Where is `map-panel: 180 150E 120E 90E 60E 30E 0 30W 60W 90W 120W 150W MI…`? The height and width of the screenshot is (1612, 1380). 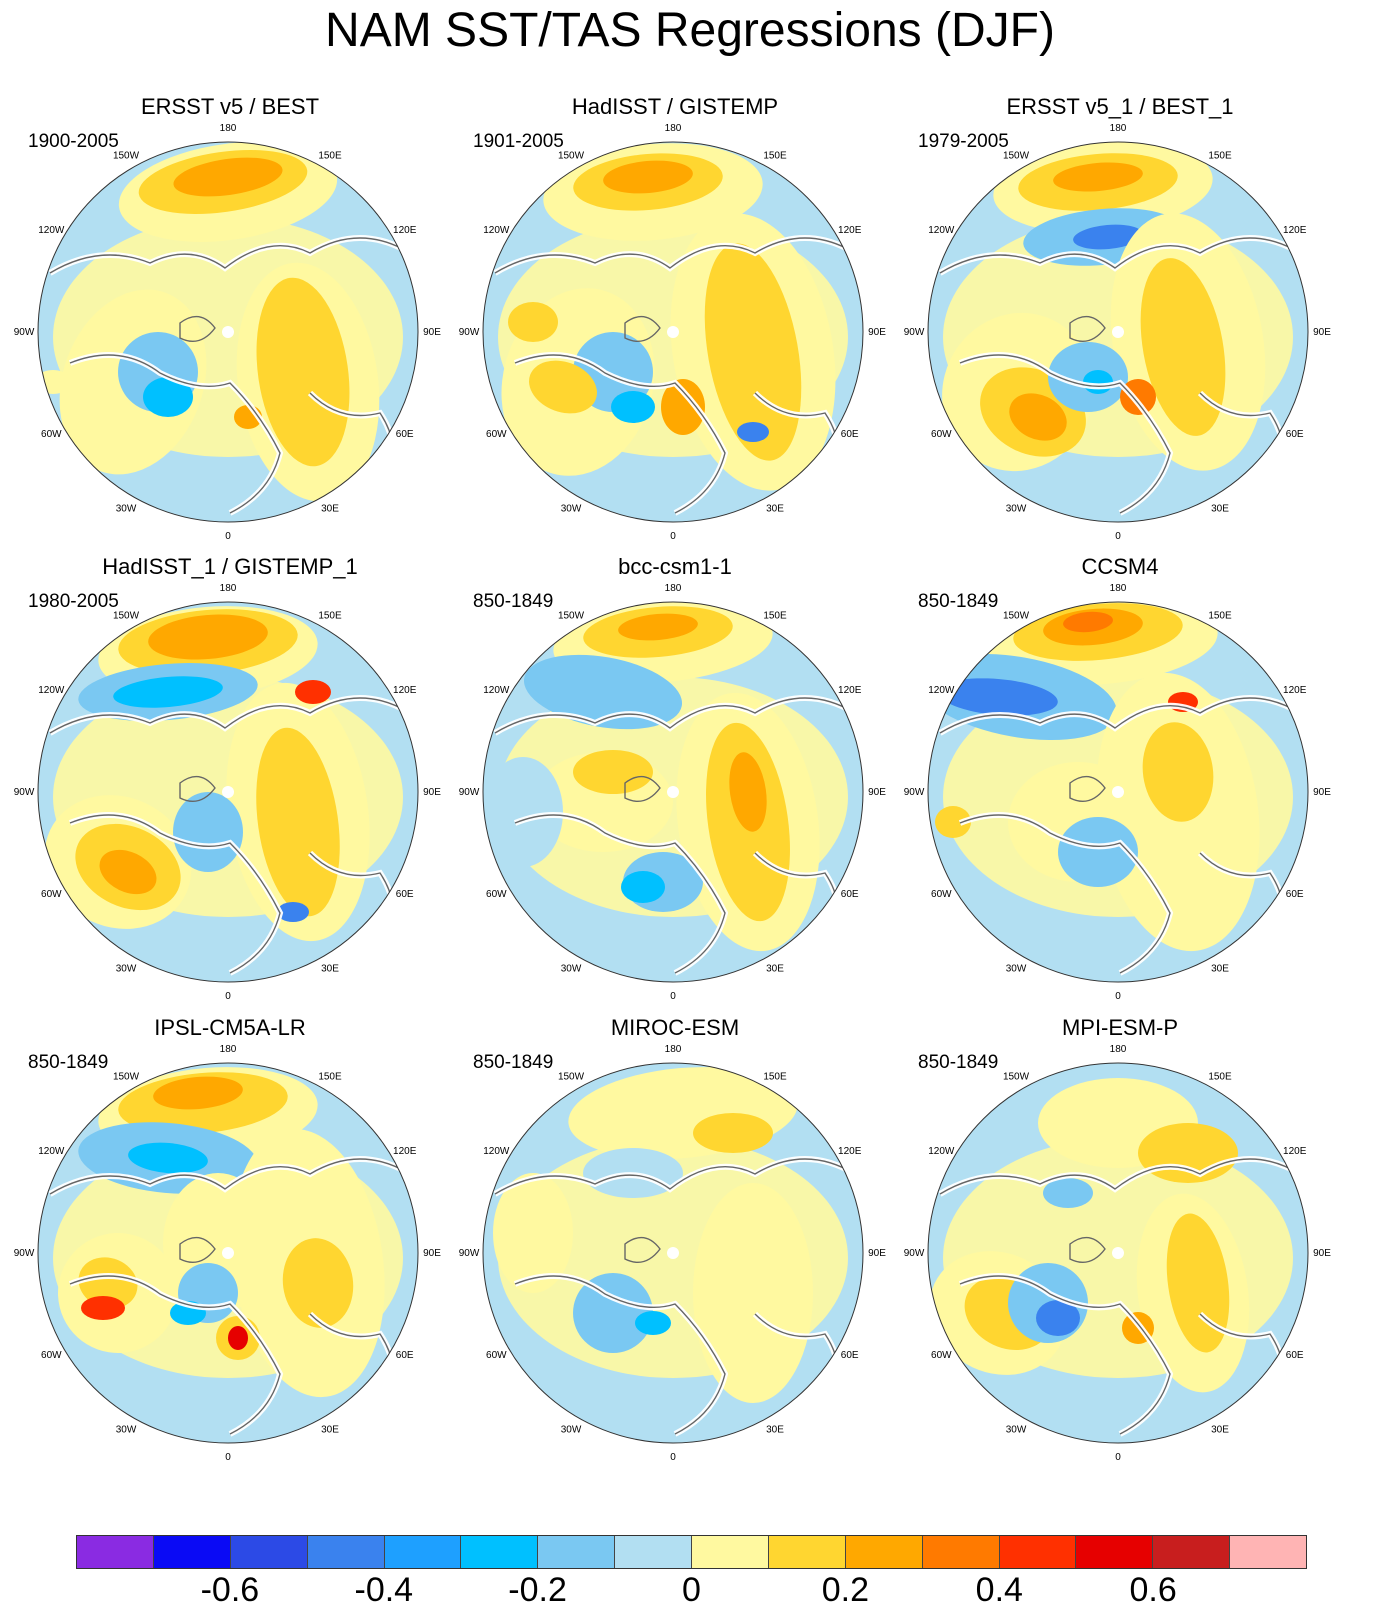 map-panel: 180 150E 120E 90E 60E 30E 0 30W 60W 90W 120W 150W MI… is located at coordinates (675, 1249).